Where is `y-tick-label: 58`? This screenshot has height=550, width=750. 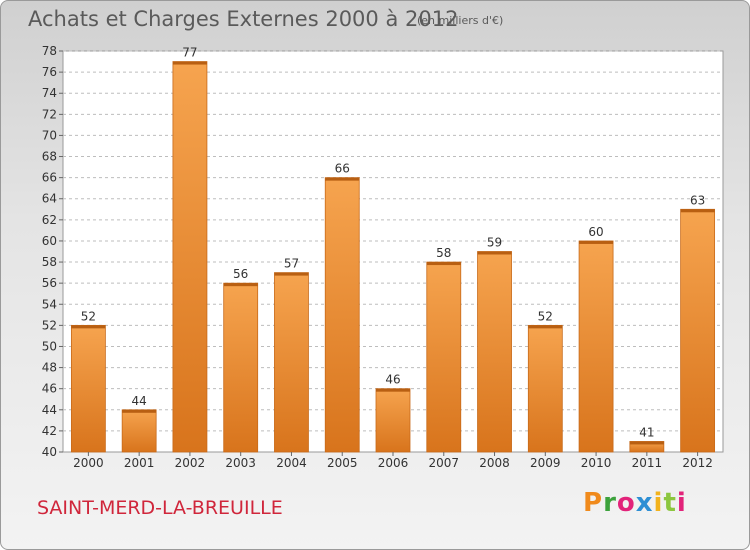 y-tick-label: 58 is located at coordinates (49, 262).